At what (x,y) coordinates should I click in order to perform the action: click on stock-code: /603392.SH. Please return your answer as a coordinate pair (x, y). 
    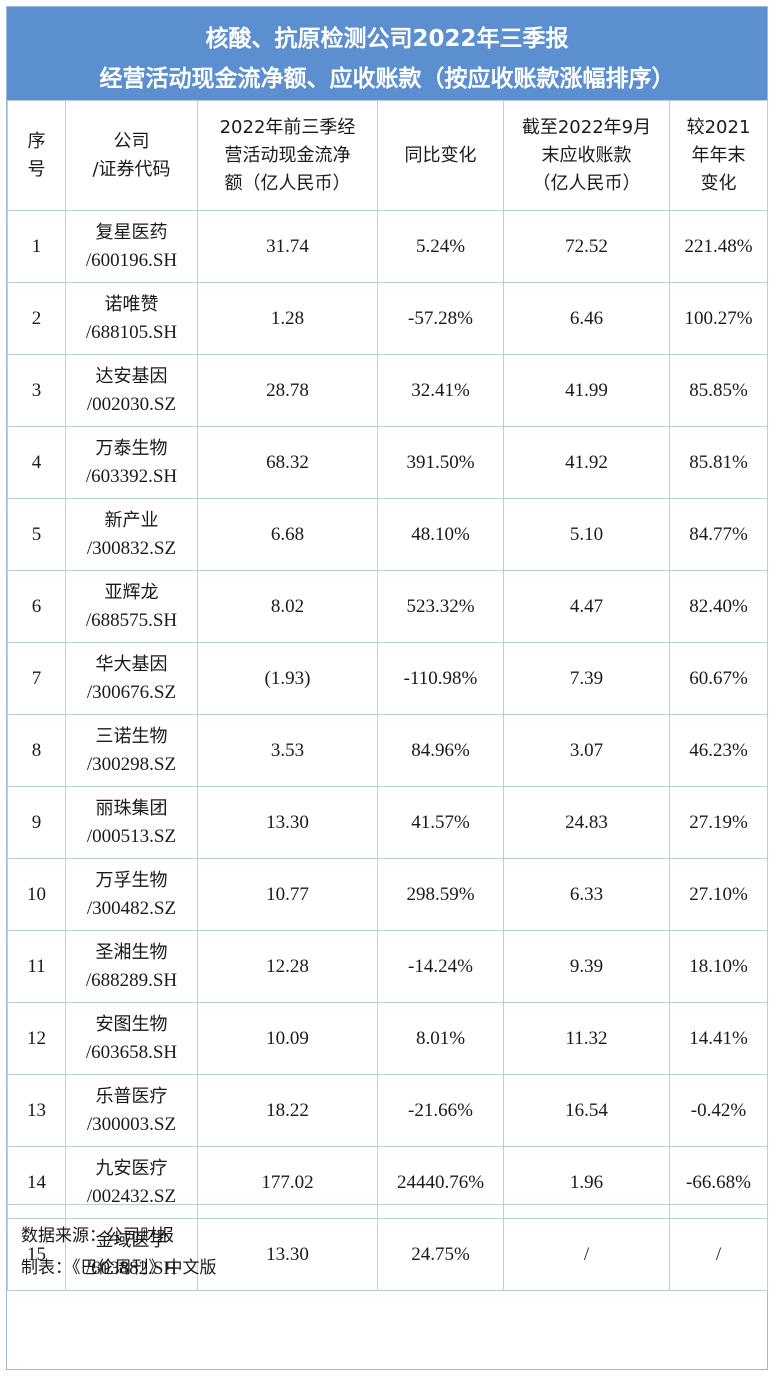
    Looking at the image, I should click on (131, 476).